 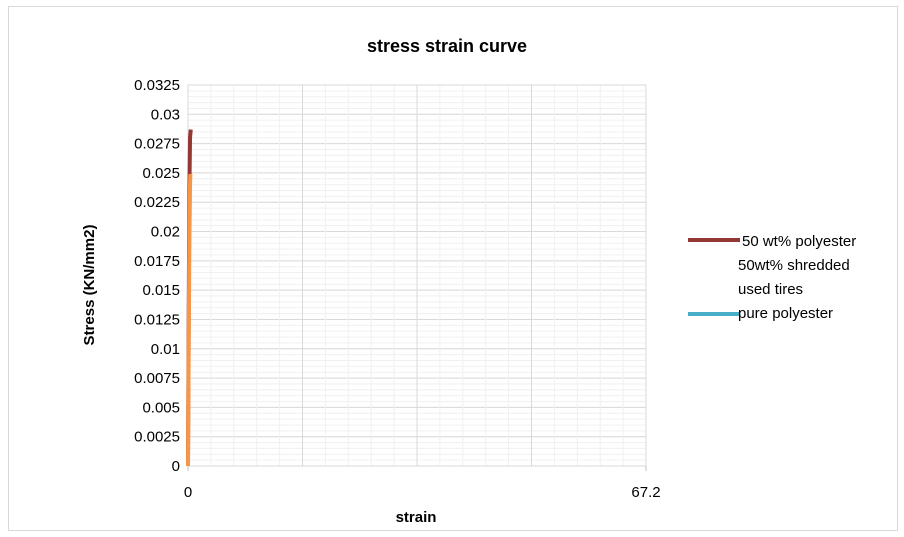 I want to click on x-tick-label: 0, so click(x=188, y=492).